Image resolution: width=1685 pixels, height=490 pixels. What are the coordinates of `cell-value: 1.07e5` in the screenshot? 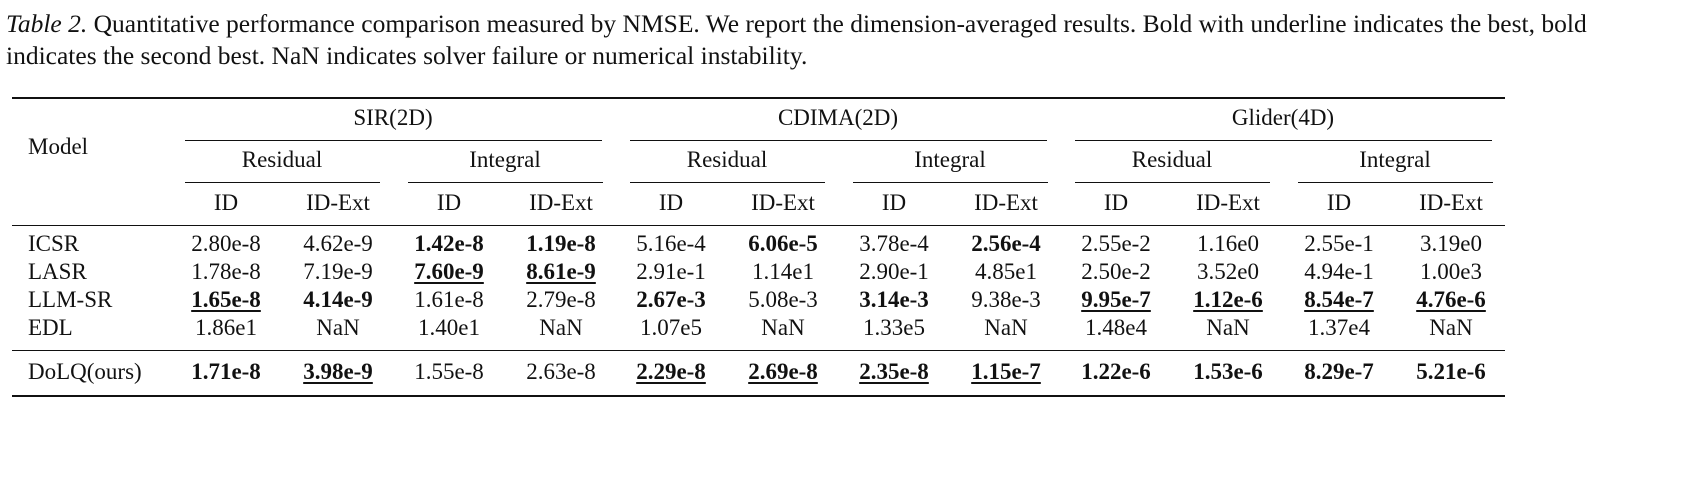 It's located at (671, 327).